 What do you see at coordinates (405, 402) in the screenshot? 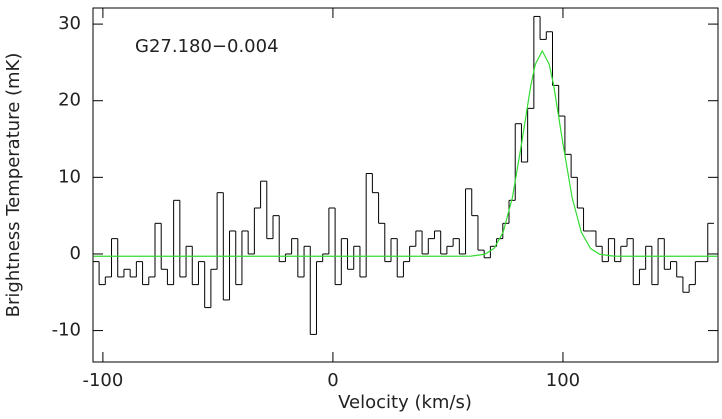
I see `x-axis-label: Velocity (km/s)` at bounding box center [405, 402].